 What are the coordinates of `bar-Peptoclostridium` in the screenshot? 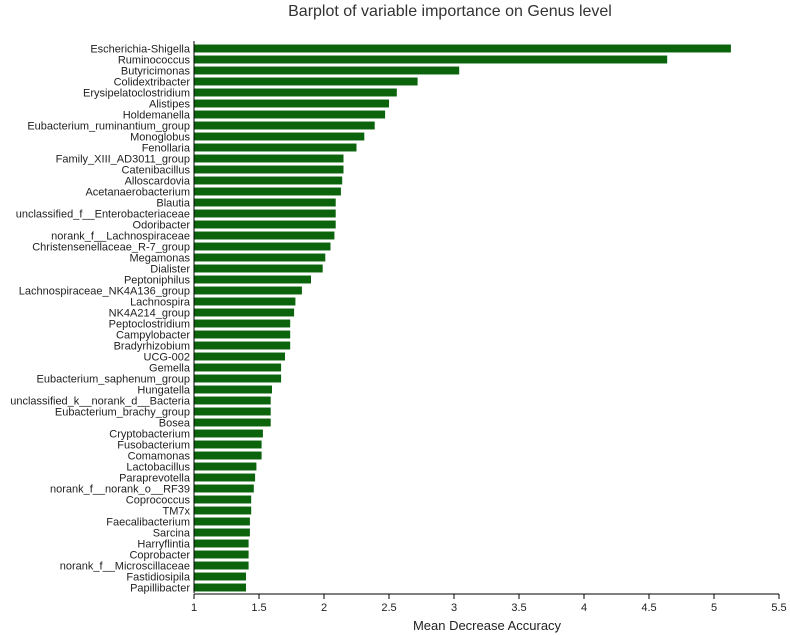 It's located at (242, 323).